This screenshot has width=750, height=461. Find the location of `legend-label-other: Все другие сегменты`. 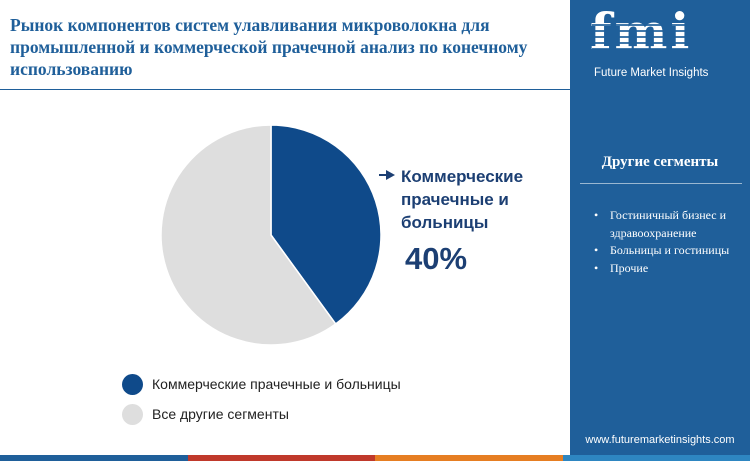

legend-label-other: Все другие сегменты is located at coordinates (220, 414).